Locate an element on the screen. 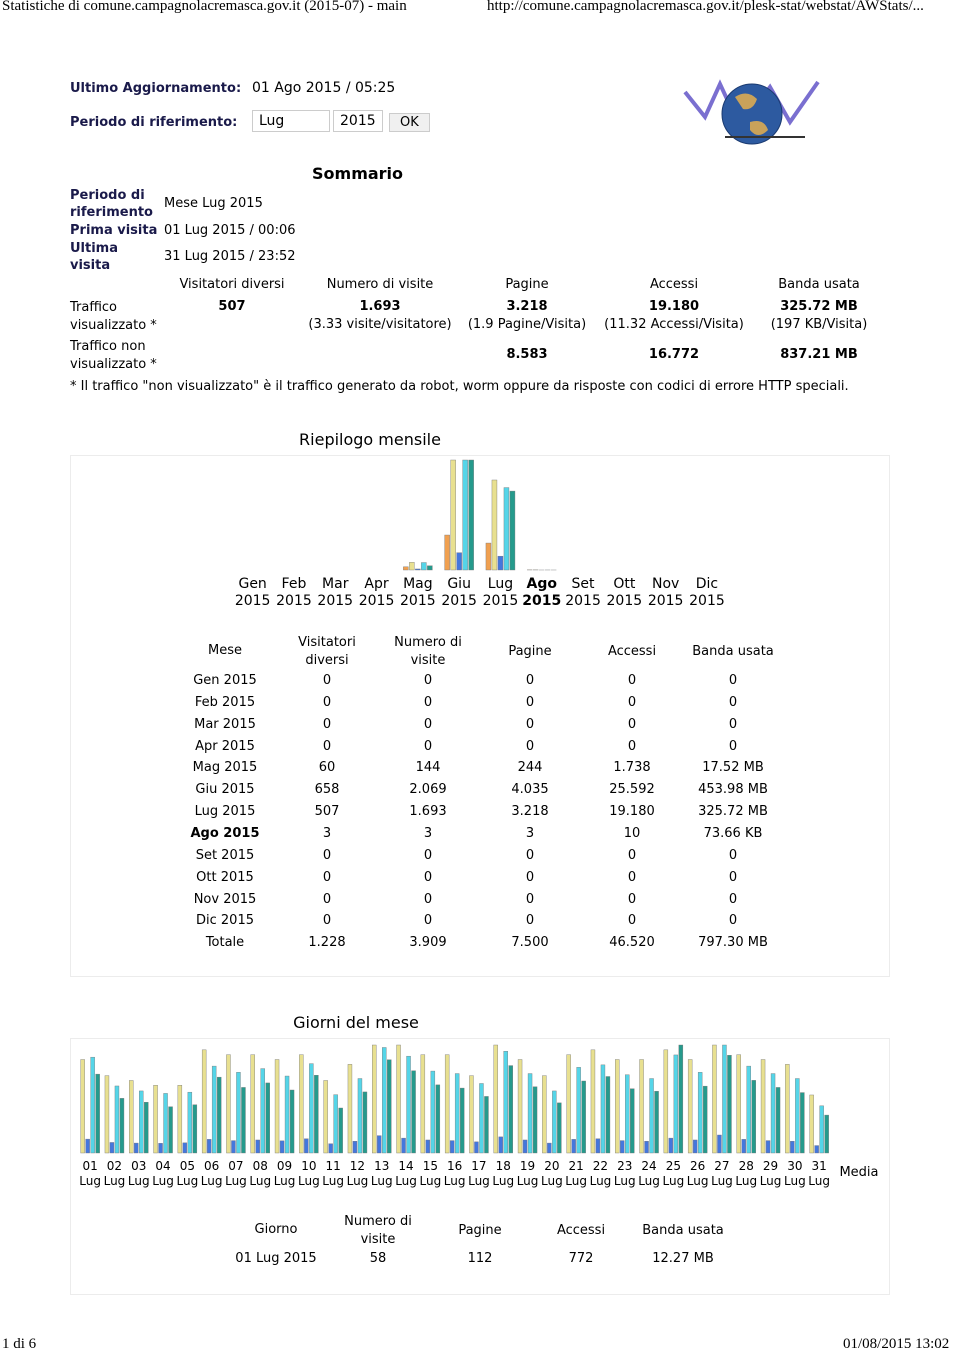 The height and width of the screenshot is (1354, 960). summary-sub: (3.33 visite/visitatore) is located at coordinates (380, 324).